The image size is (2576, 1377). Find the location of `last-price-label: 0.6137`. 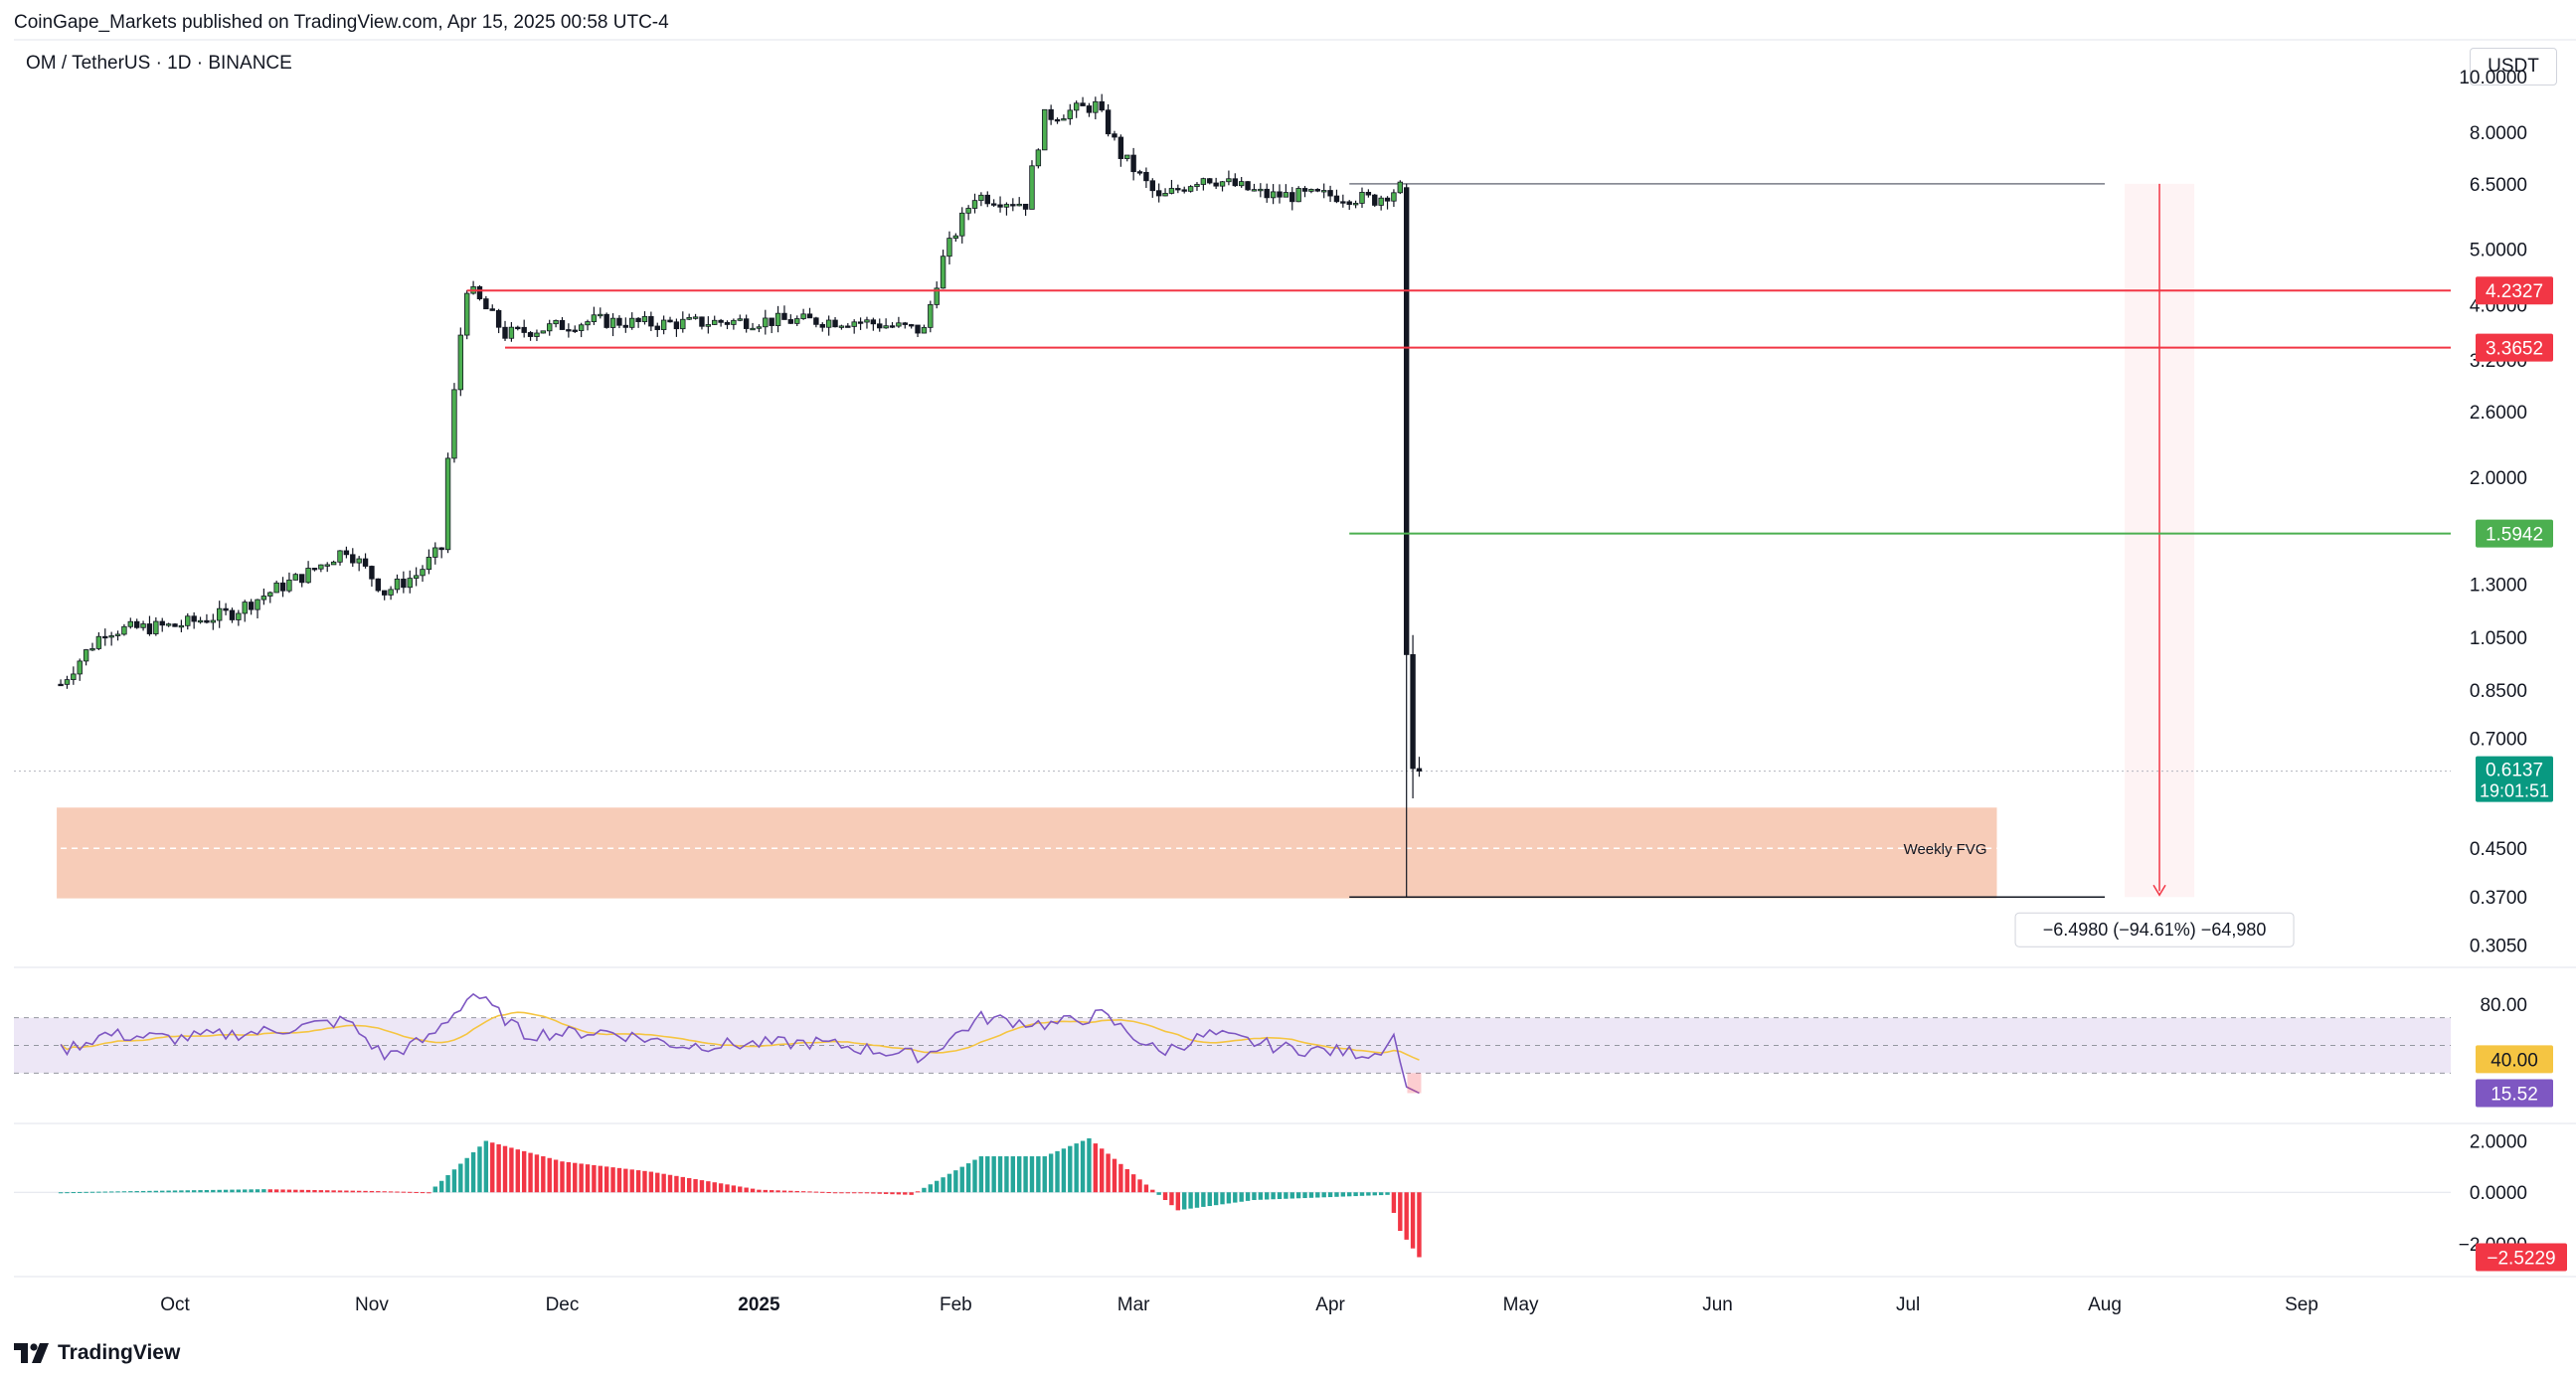

last-price-label: 0.6137 is located at coordinates (2514, 771).